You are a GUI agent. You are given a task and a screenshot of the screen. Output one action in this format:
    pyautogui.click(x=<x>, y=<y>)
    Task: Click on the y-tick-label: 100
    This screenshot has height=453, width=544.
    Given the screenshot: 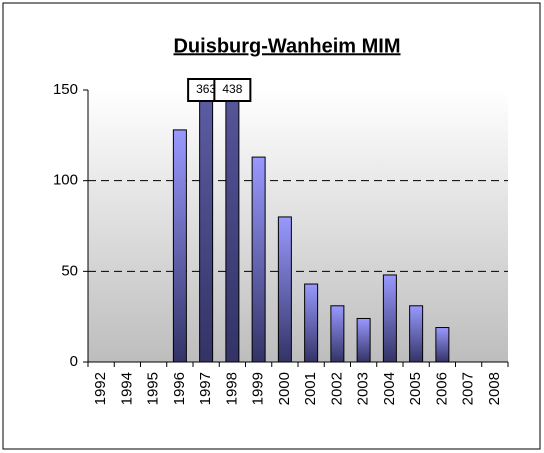 What is the action you would take?
    pyautogui.click(x=65, y=180)
    